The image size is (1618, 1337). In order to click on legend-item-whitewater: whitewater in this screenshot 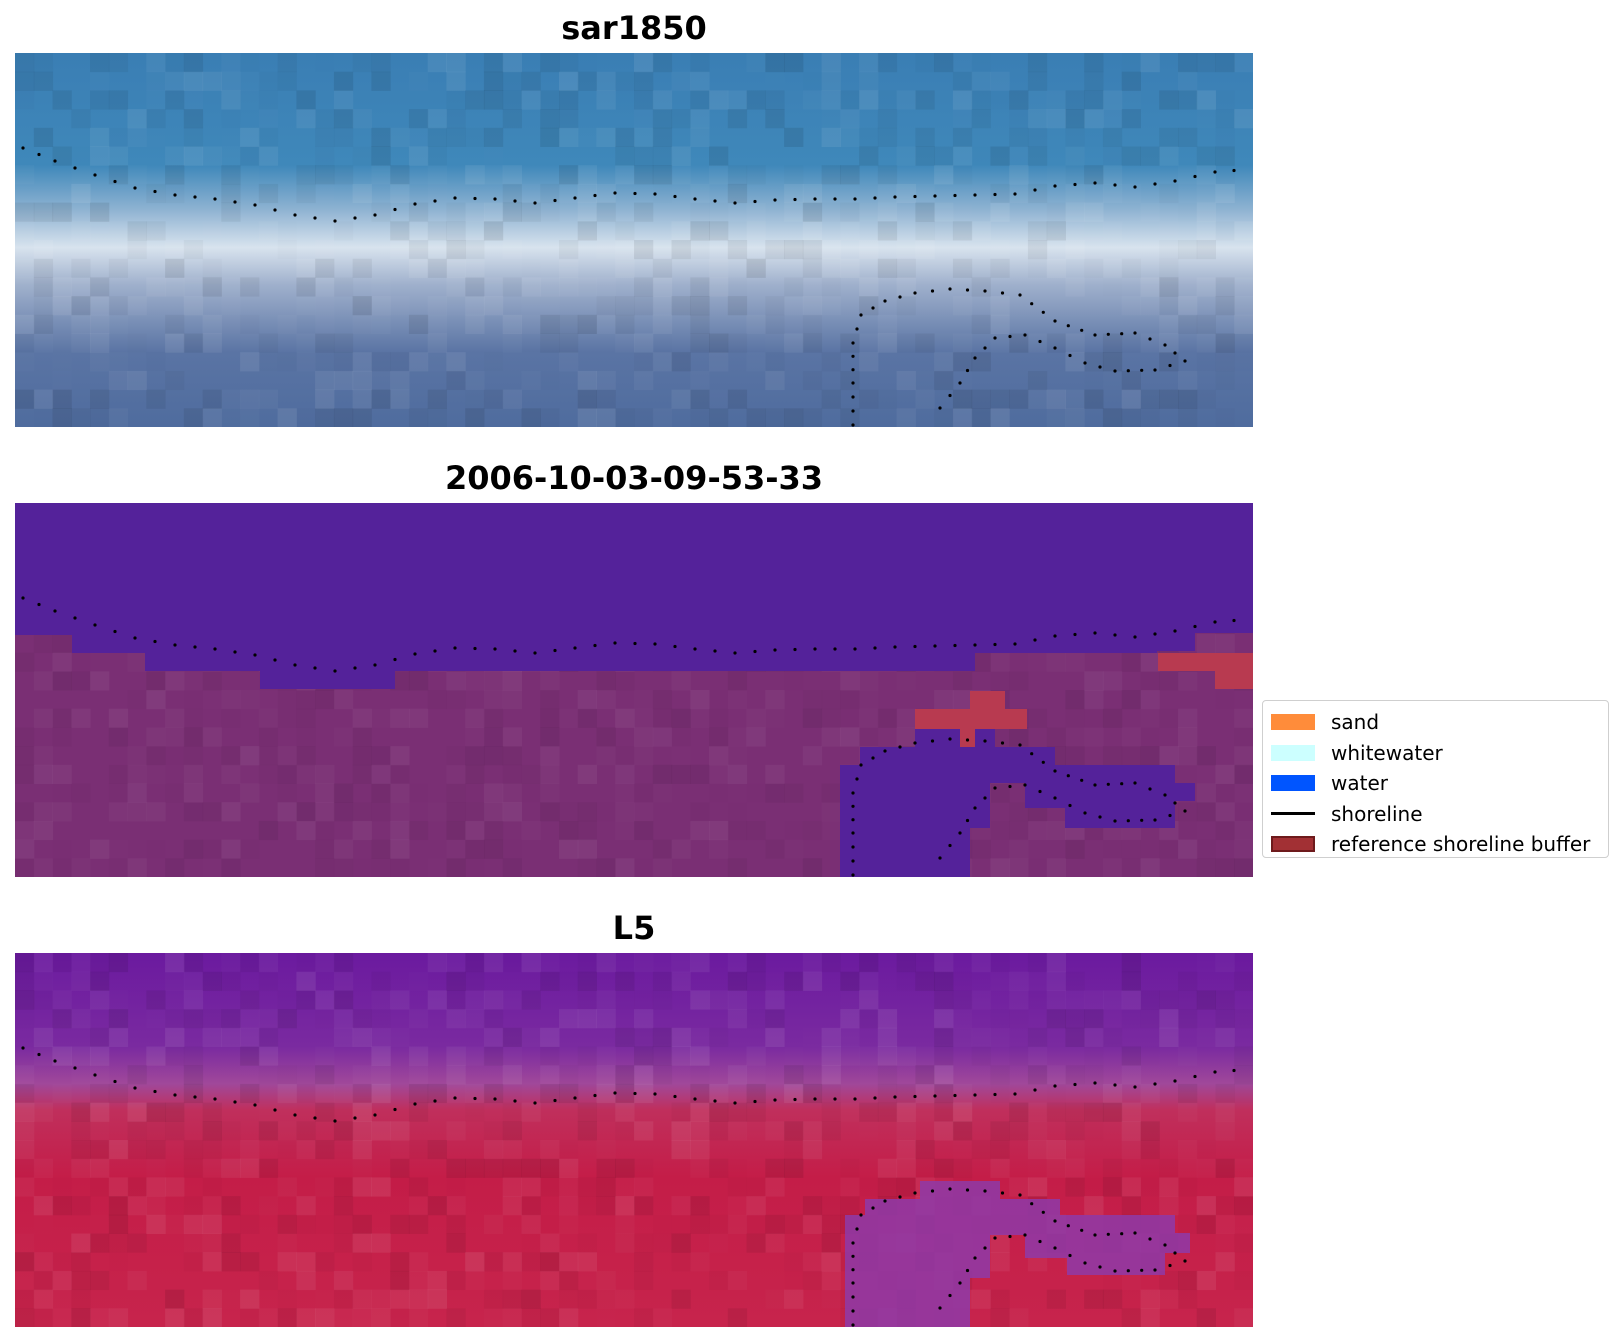, I will do `click(1435, 753)`.